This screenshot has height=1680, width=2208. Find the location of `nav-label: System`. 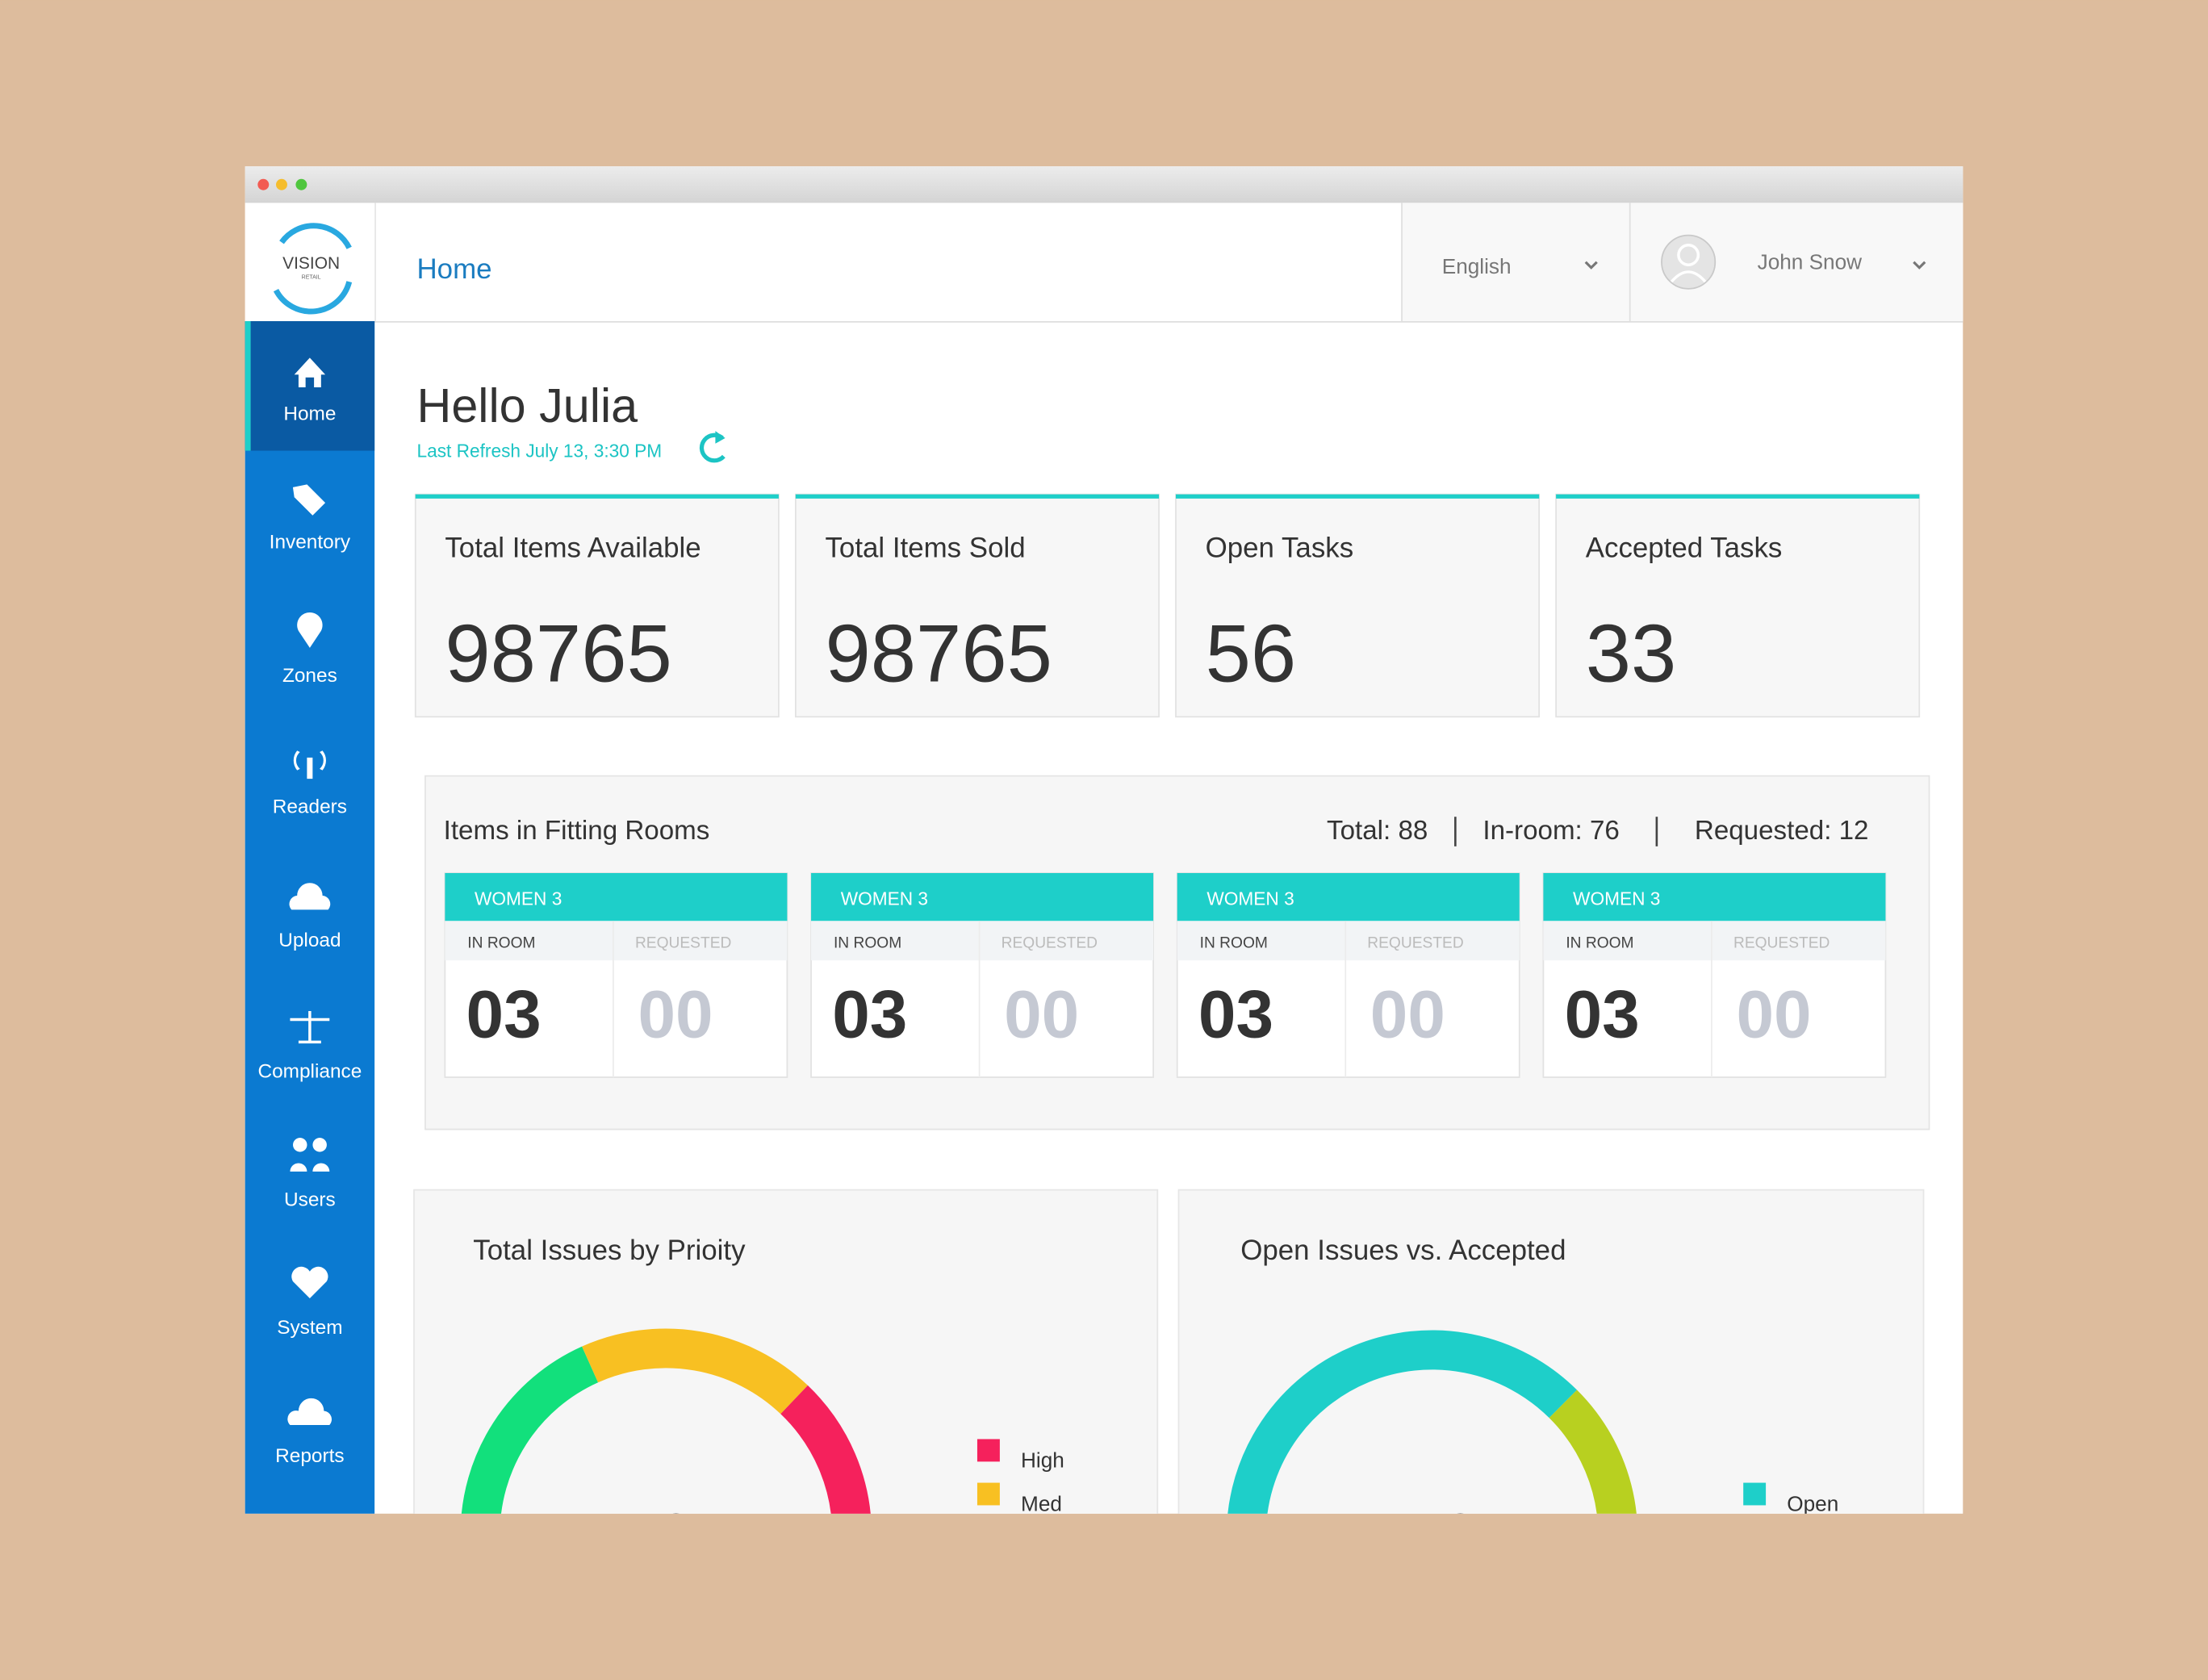

nav-label: System is located at coordinates (309, 1328).